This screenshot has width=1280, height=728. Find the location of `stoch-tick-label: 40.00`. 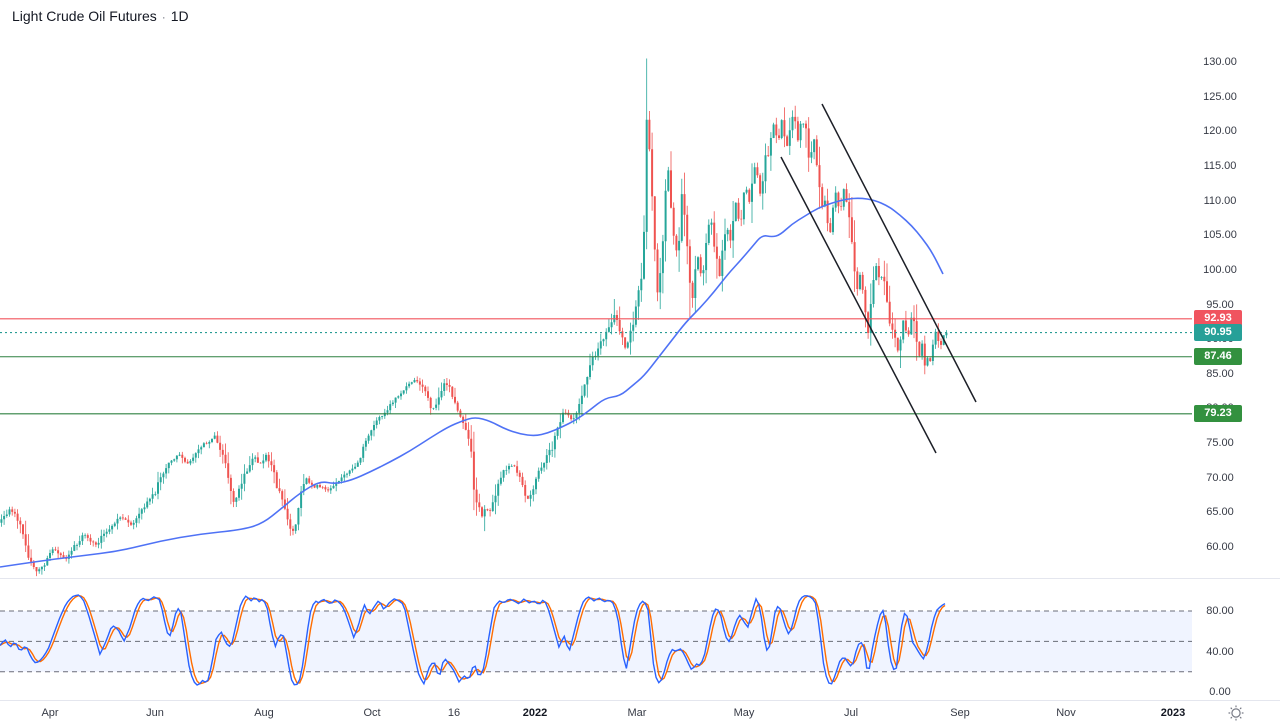

stoch-tick-label: 40.00 is located at coordinates (1220, 651).